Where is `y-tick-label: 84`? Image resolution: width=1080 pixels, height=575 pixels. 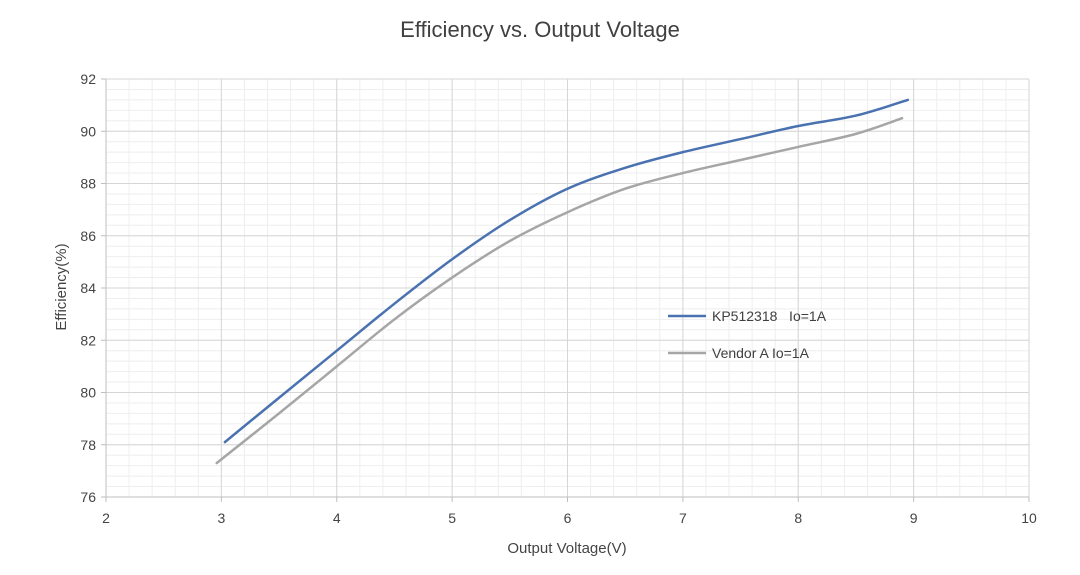 y-tick-label: 84 is located at coordinates (88, 288).